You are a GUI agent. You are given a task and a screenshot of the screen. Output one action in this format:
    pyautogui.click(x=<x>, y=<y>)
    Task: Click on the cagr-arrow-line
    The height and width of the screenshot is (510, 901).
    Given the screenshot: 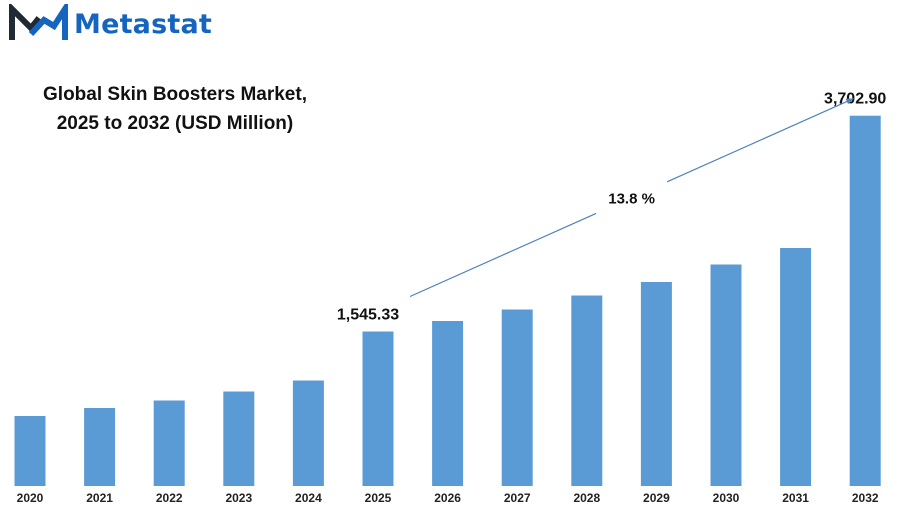 What is the action you would take?
    pyautogui.click(x=503, y=255)
    